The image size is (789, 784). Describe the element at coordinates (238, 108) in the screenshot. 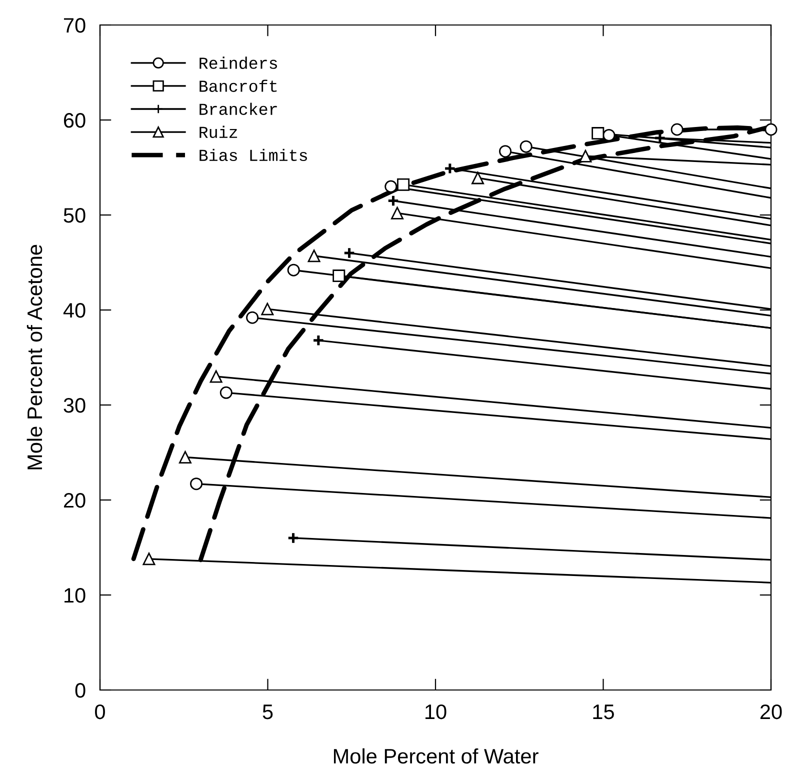

I see `legend-label: Brancker` at that location.